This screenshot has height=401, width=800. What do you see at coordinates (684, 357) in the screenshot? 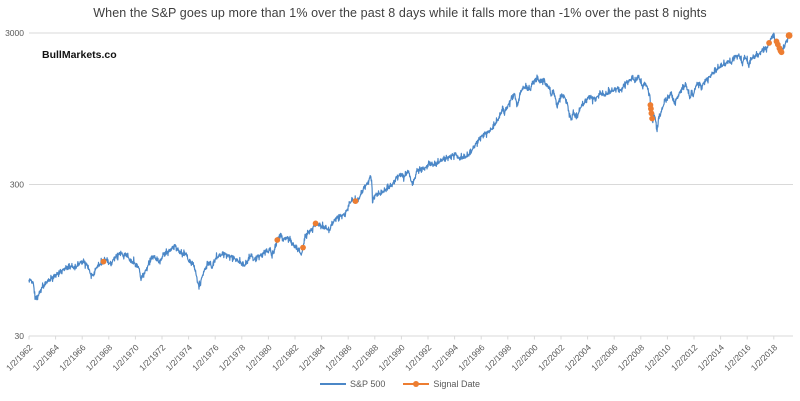
I see `x-axis-label: 1/2/2012` at bounding box center [684, 357].